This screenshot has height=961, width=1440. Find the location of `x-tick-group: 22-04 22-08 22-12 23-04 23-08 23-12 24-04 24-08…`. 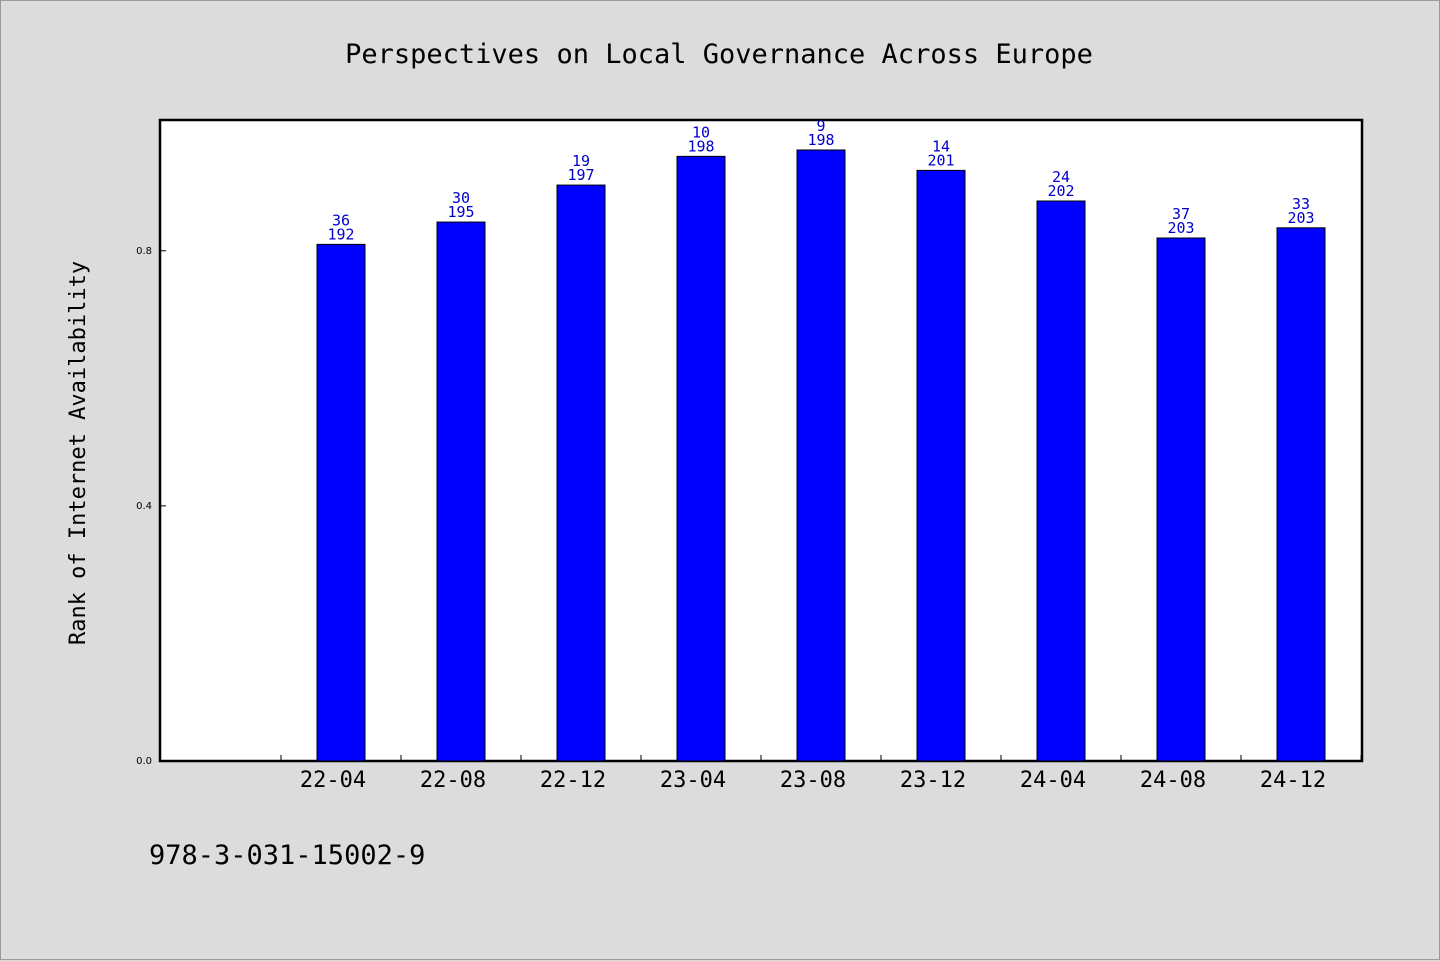

x-tick-group: 22-04 22-08 22-12 23-04 23-08 23-12 24-04 24-08… is located at coordinates (821, 774).